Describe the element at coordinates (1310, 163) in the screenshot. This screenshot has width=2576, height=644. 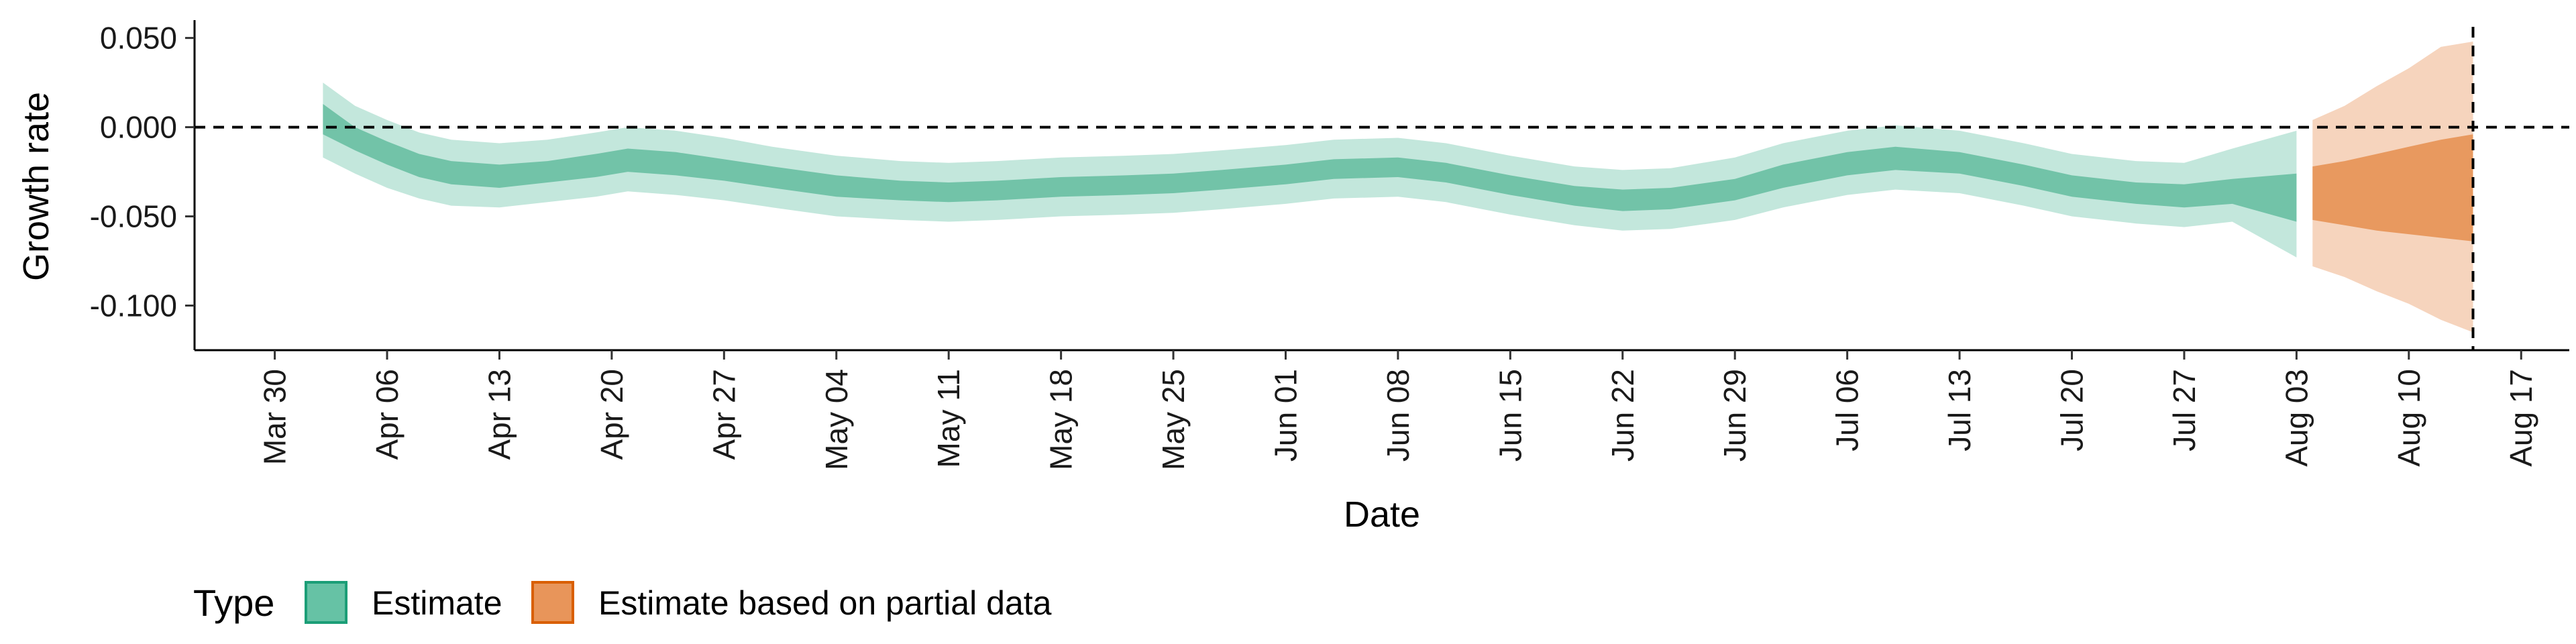
I see `band-50-estimate` at that location.